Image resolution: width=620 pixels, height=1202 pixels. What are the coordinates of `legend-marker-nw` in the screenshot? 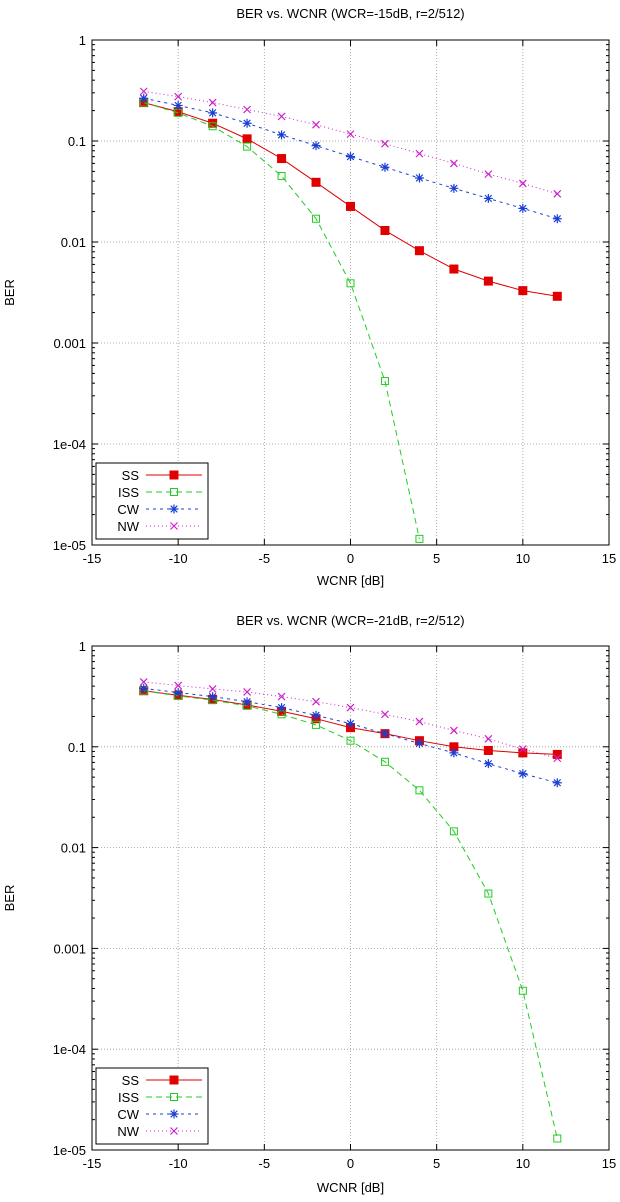 It's located at (174, 526).